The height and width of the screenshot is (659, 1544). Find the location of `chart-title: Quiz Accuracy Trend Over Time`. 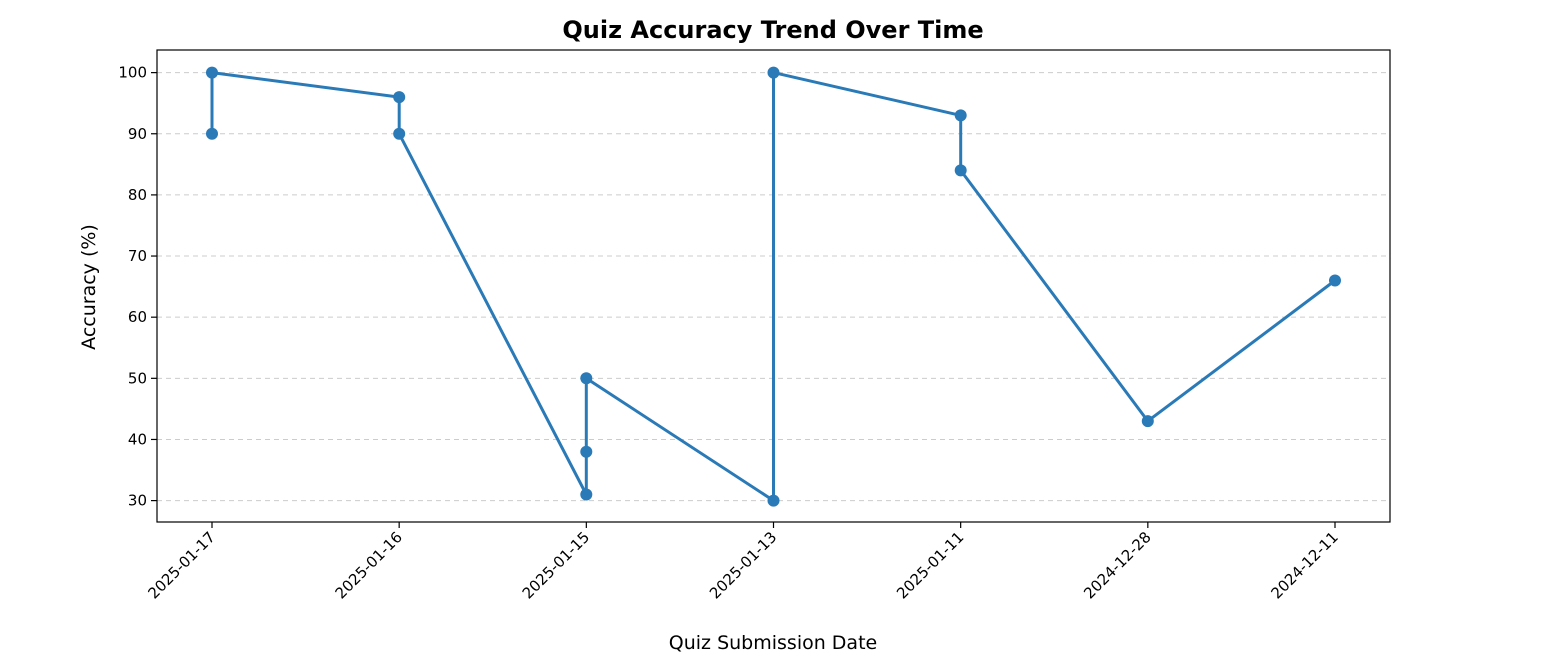

chart-title: Quiz Accuracy Trend Over Time is located at coordinates (772, 30).